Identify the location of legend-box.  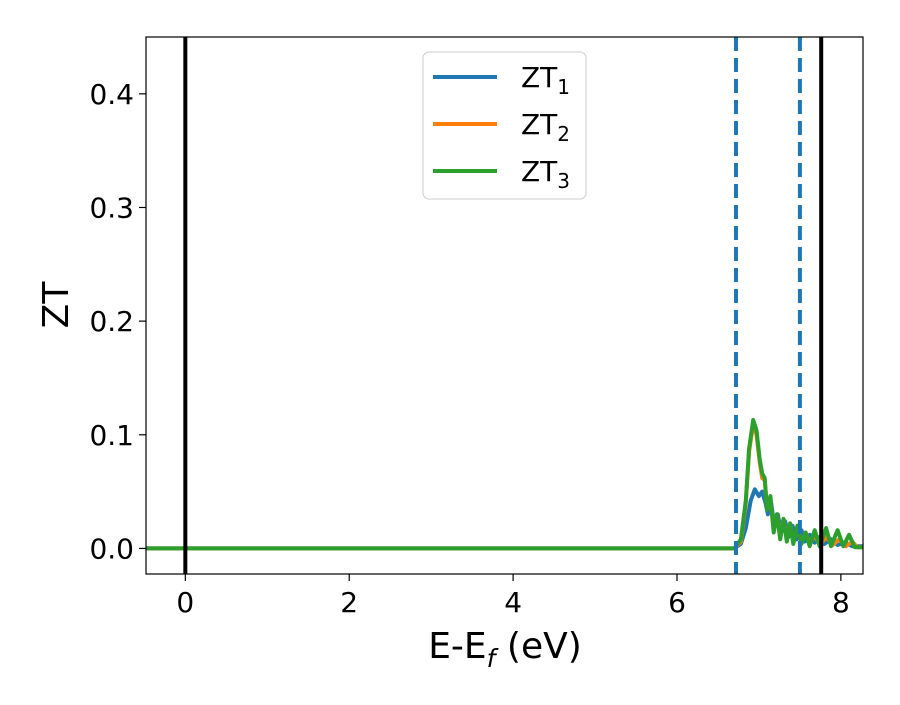
(504, 125).